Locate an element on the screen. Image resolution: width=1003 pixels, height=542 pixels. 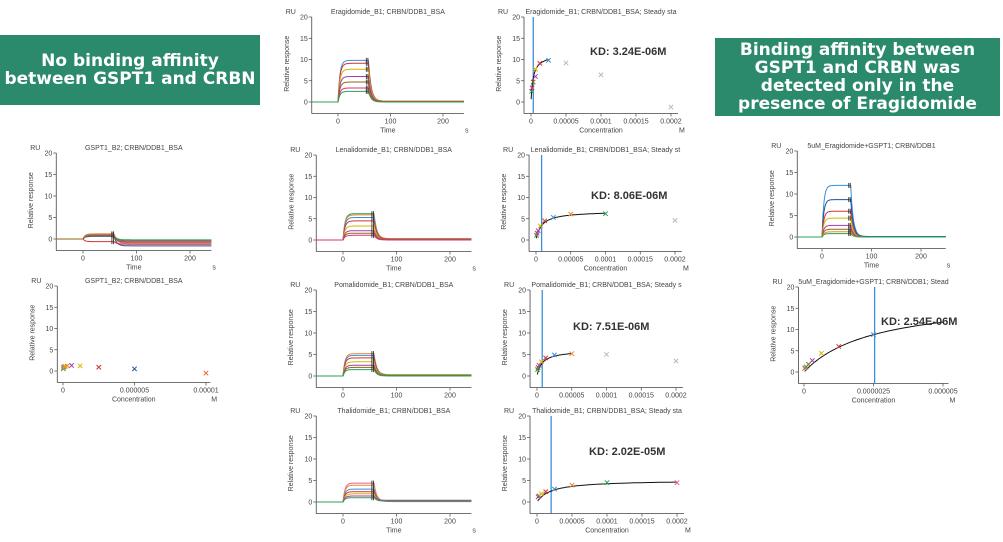
chart-title: Lenalidomide_B1; CRBN/DDB1_BSA is located at coordinates (394, 150).